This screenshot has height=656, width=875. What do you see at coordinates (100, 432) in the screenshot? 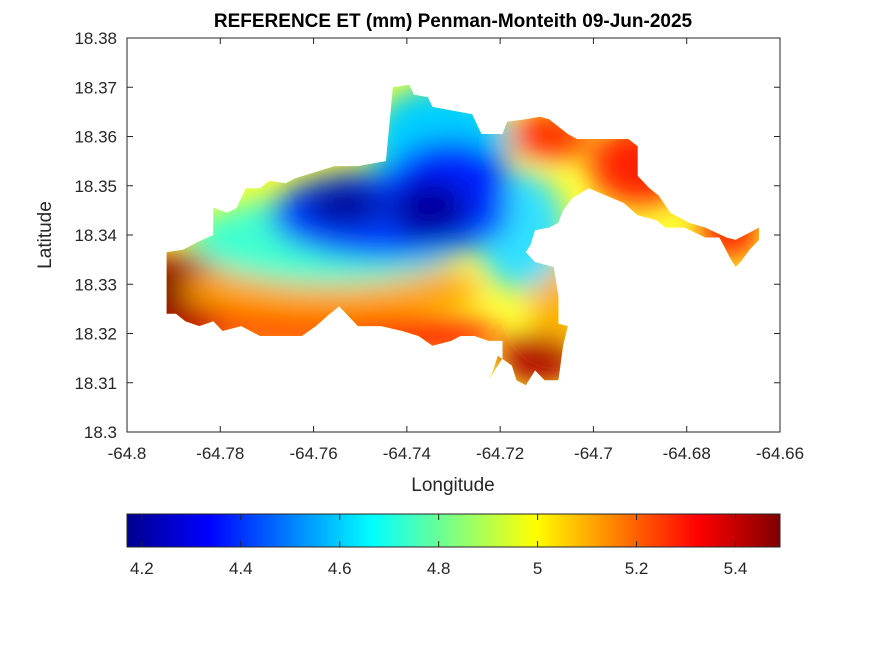
I see `y-tick-label: 18.3` at bounding box center [100, 432].